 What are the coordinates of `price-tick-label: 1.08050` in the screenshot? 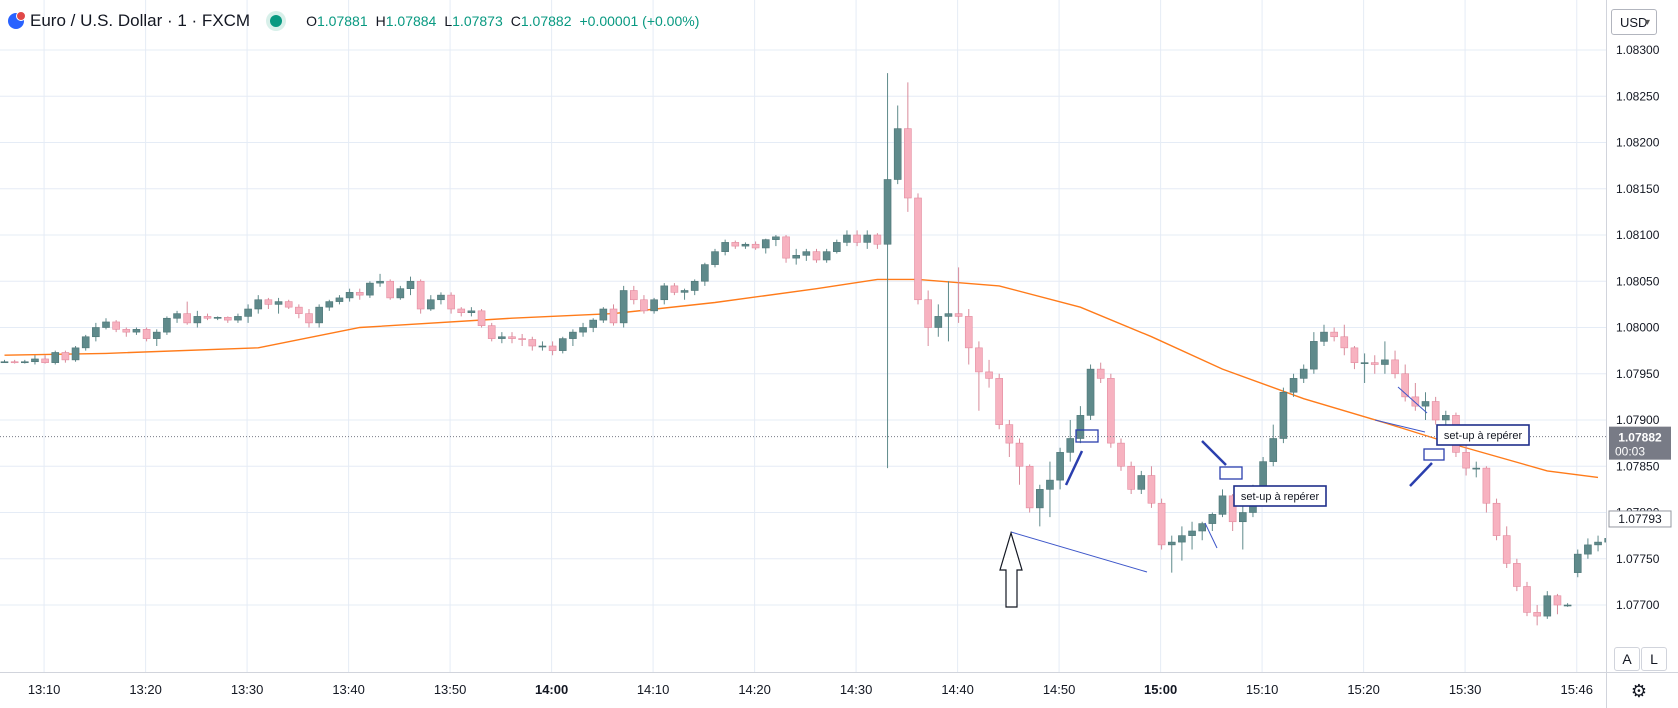 It's located at (1638, 281).